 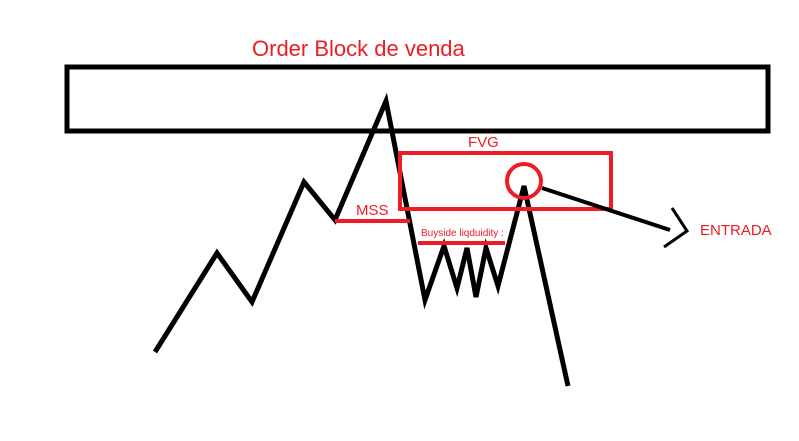 What do you see at coordinates (483, 142) in the screenshot?
I see `fvg-label: FVG` at bounding box center [483, 142].